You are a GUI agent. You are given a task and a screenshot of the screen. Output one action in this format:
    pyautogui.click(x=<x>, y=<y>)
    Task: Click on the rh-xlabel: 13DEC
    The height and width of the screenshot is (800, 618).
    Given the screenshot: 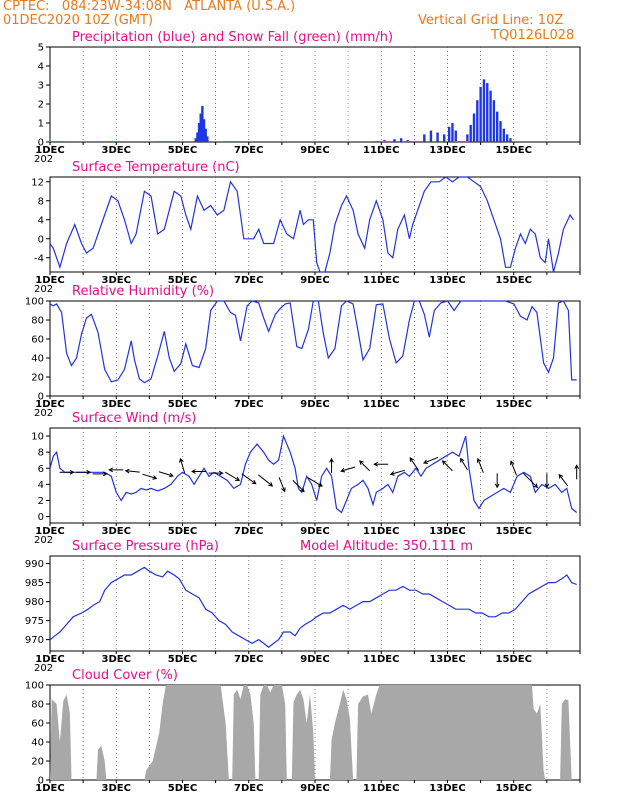 What is the action you would take?
    pyautogui.click(x=447, y=404)
    